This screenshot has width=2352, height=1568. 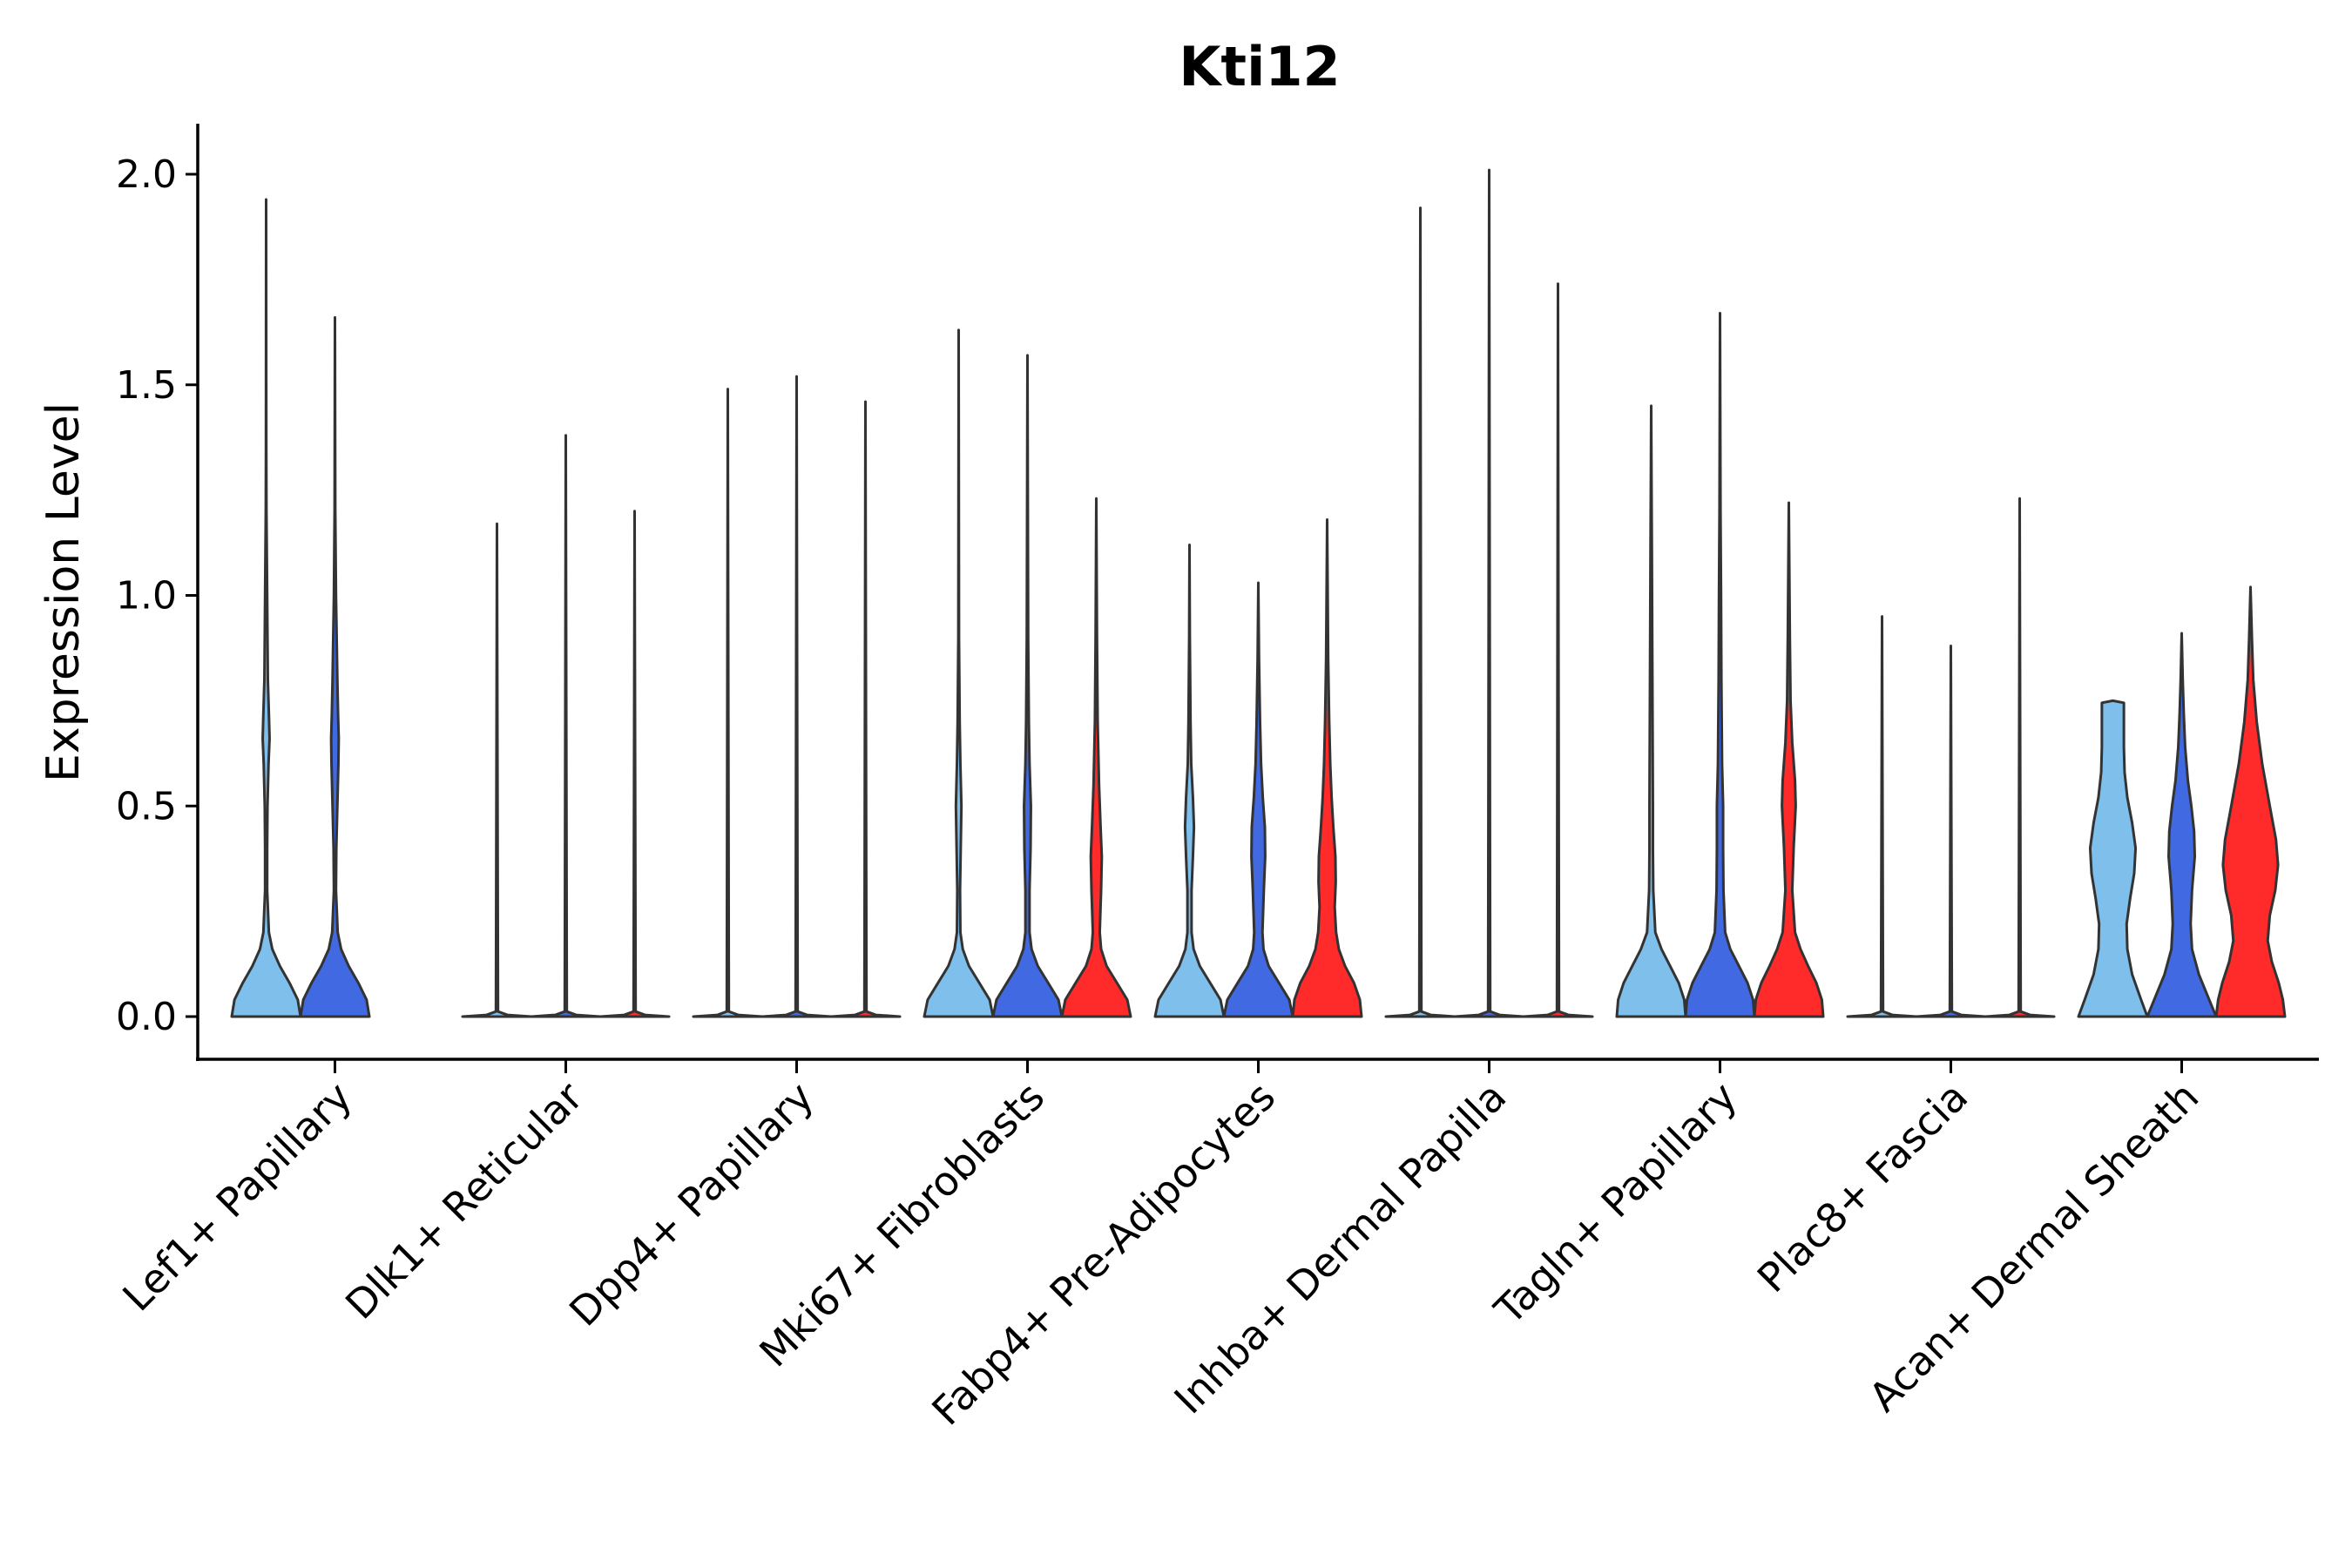 What do you see at coordinates (1863, 1187) in the screenshot?
I see `x-tick-label: Plac8+ Fascia` at bounding box center [1863, 1187].